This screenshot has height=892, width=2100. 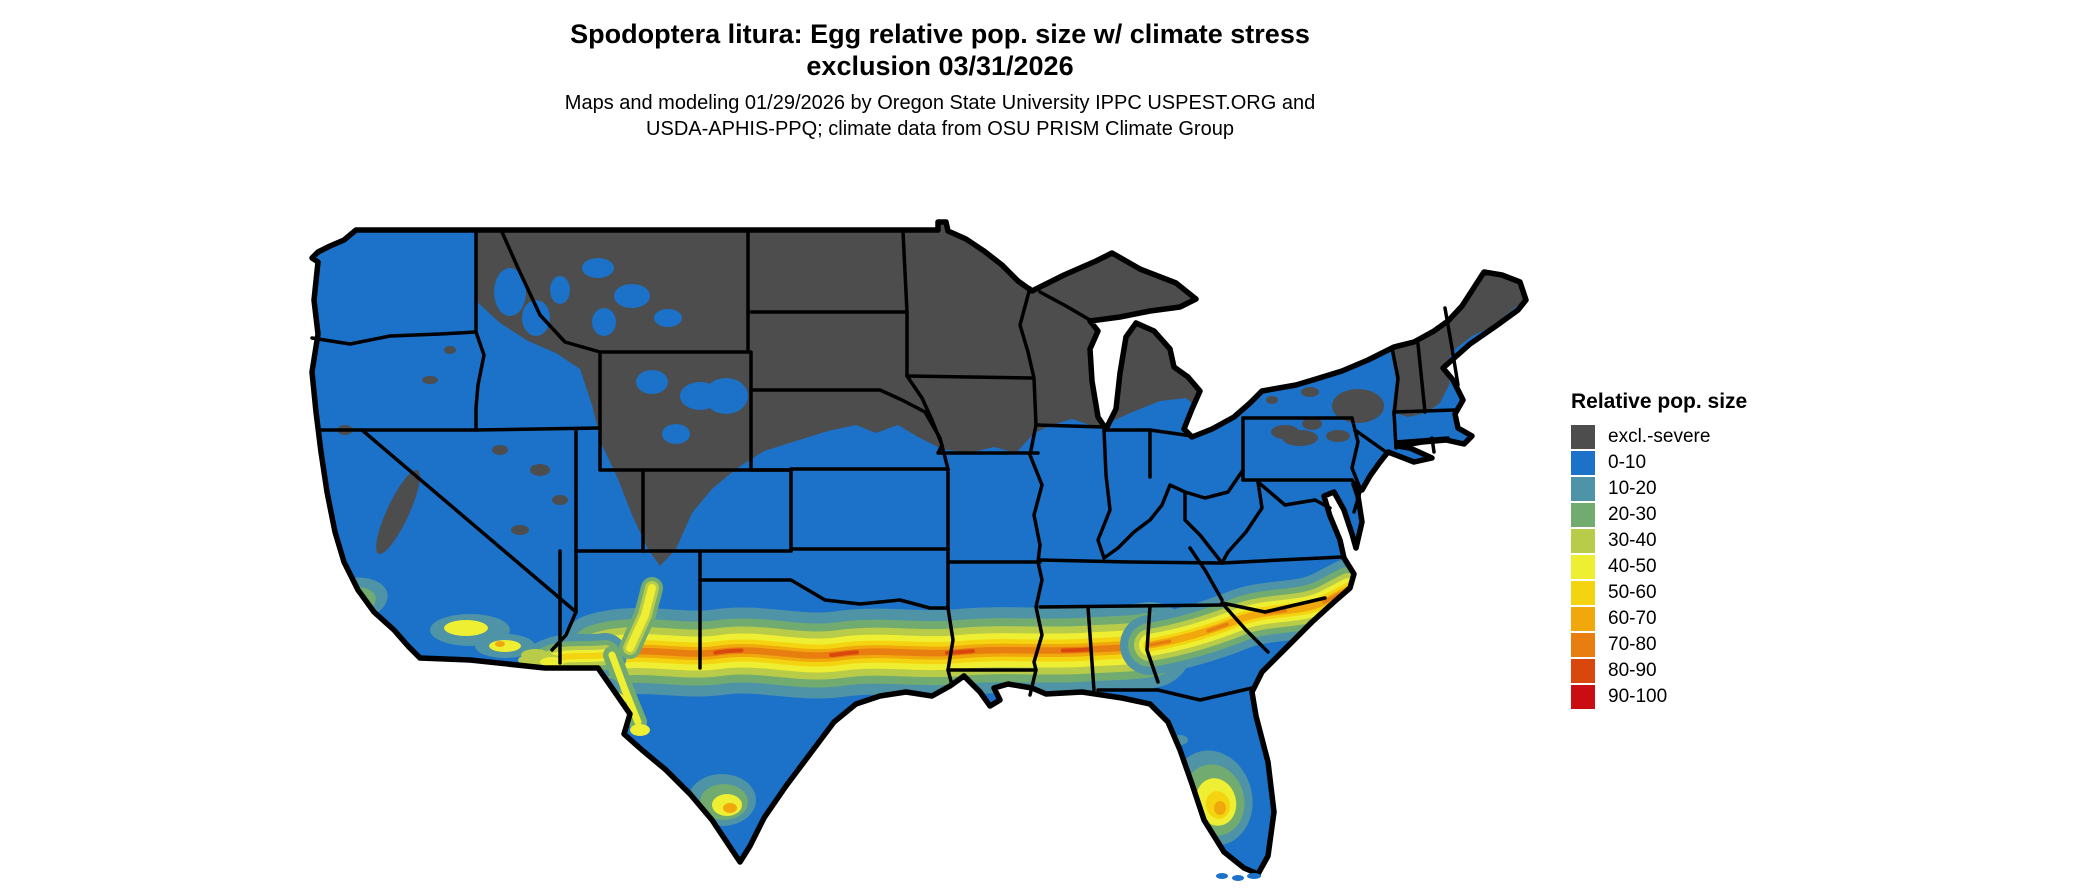 I want to click on legend-item: 30-40, so click(x=1659, y=541).